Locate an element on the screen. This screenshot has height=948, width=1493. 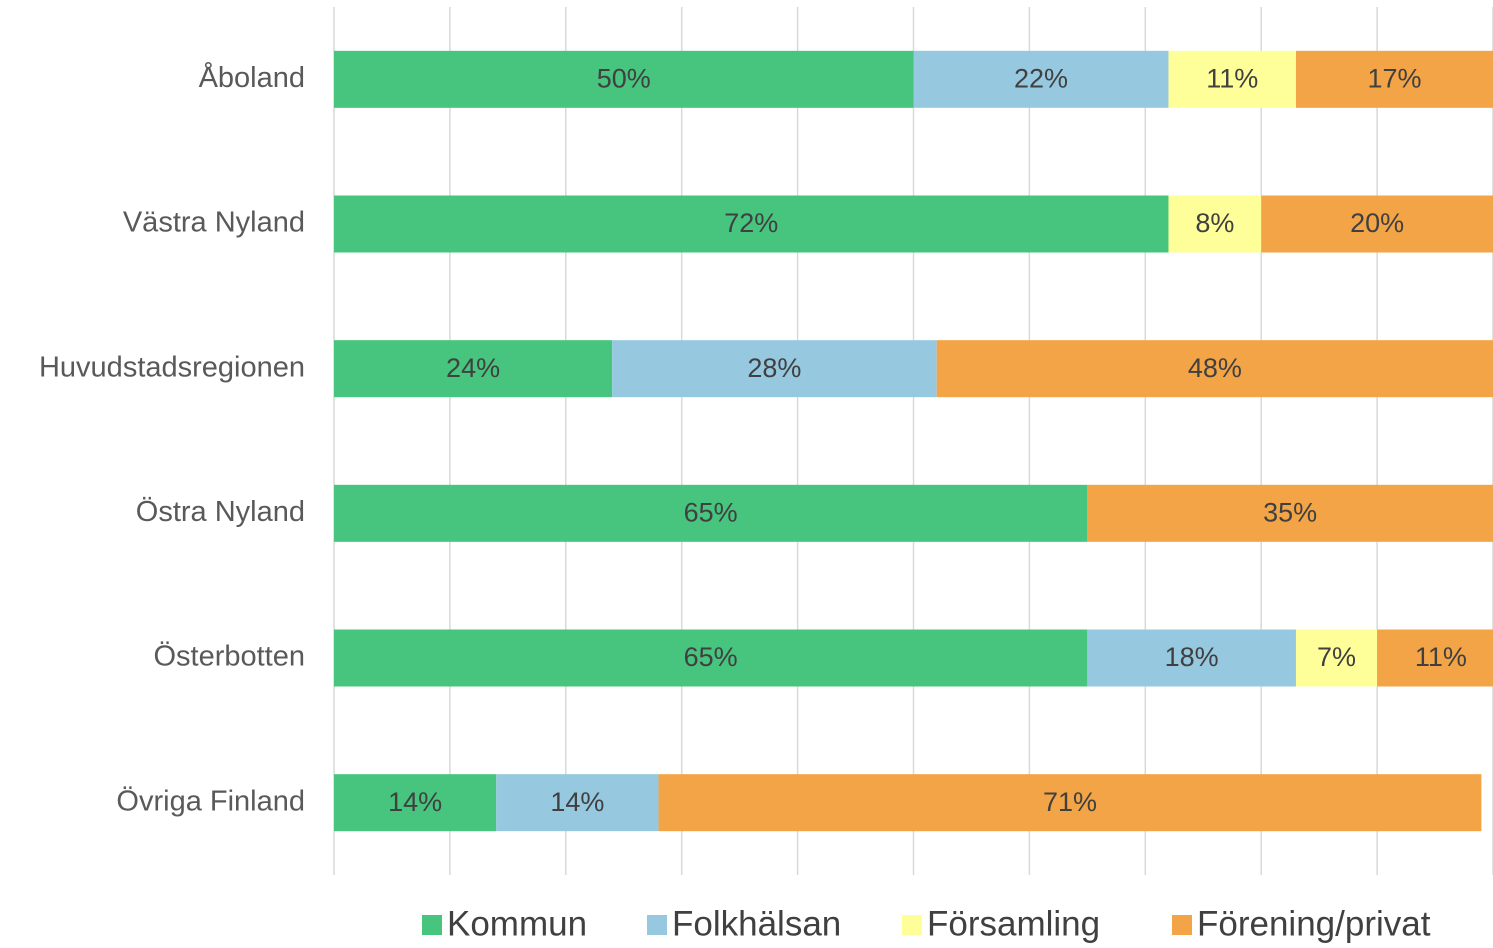
legend-label: Folkhälsan is located at coordinates (756, 923).